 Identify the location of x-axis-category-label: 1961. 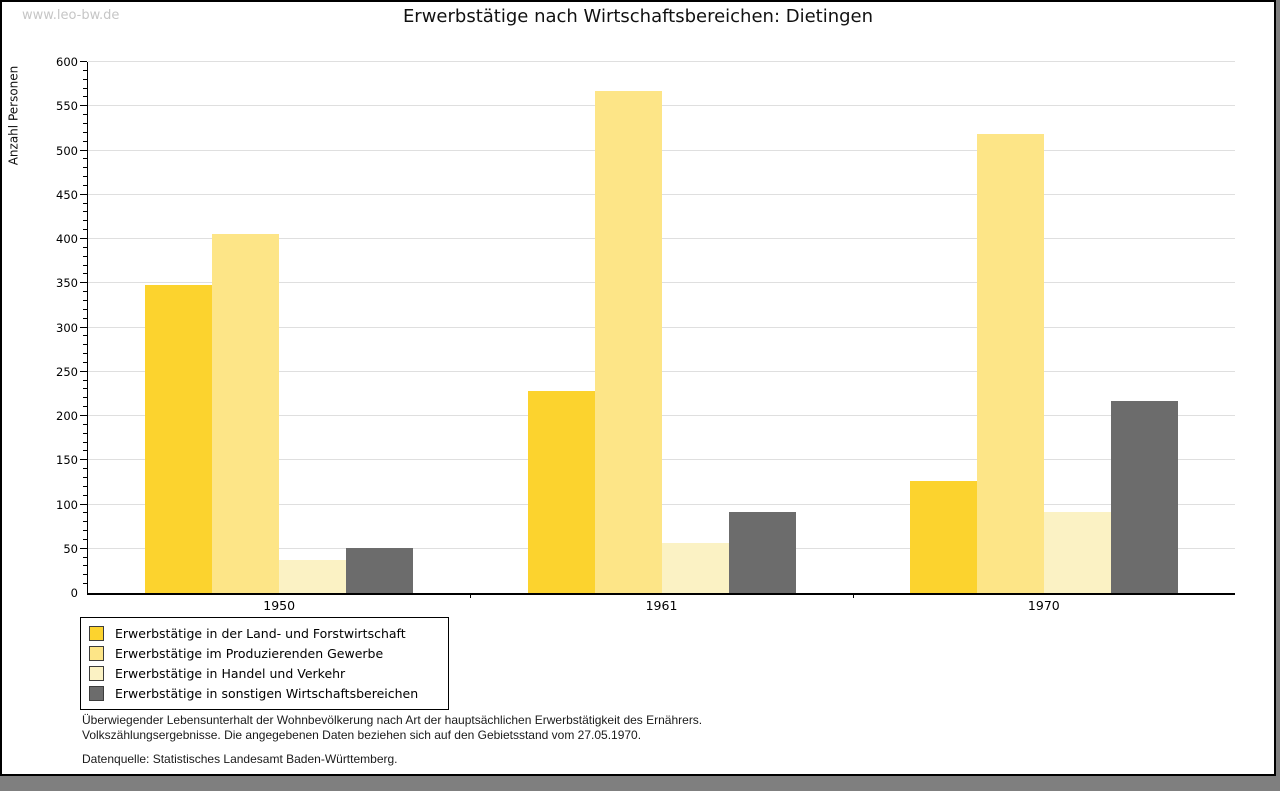
(661, 605).